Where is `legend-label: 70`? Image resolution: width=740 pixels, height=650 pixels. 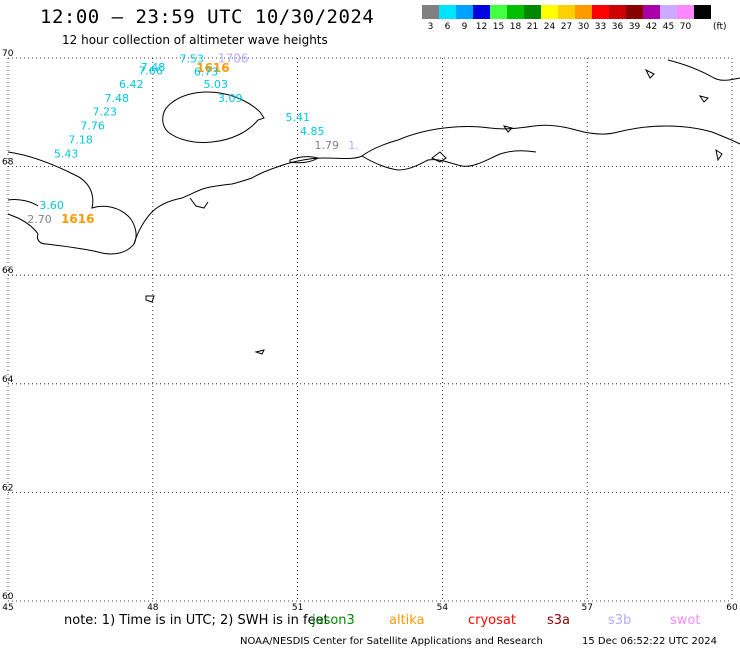 legend-label: 70 is located at coordinates (685, 27).